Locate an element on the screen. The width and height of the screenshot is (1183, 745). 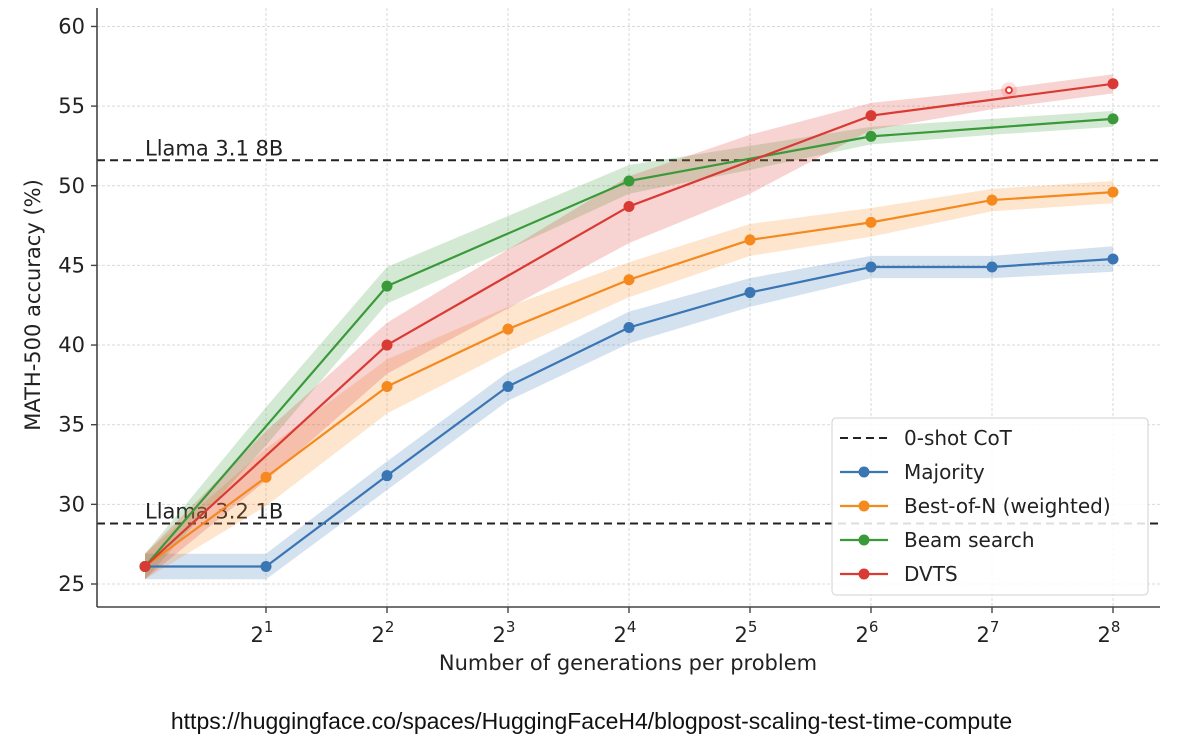
annotations is located at coordinates (1008, 90).